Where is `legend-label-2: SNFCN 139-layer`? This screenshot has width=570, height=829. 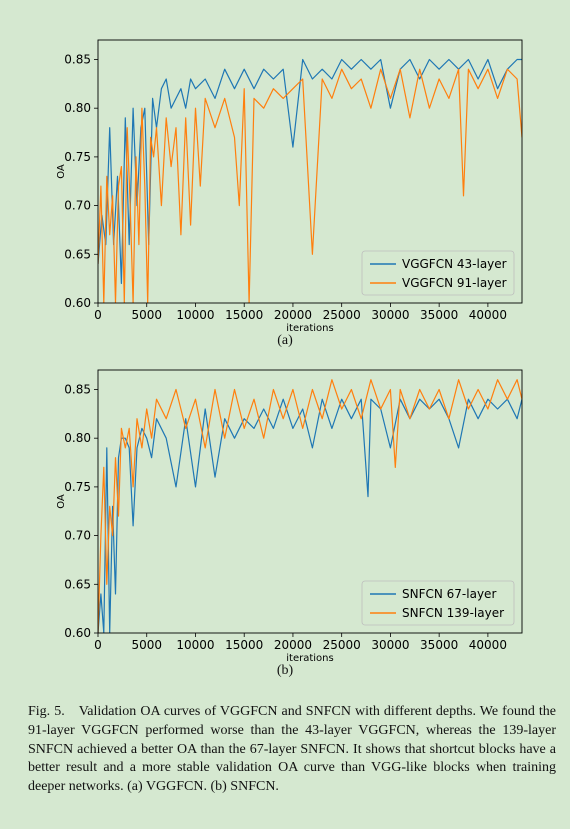 legend-label-2: SNFCN 139-layer is located at coordinates (453, 613).